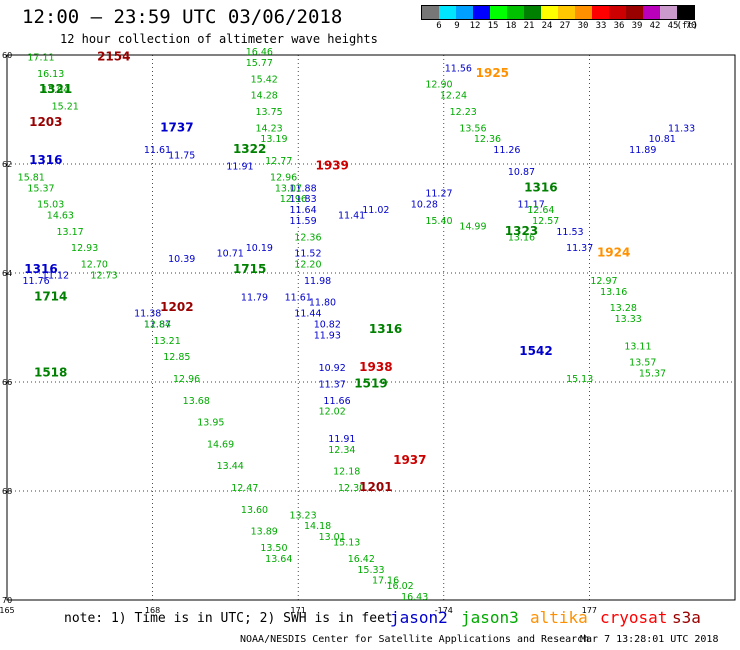 The height and width of the screenshot is (650, 740). What do you see at coordinates (307, 314) in the screenshot?
I see `wave-height-label: 11.44` at bounding box center [307, 314].